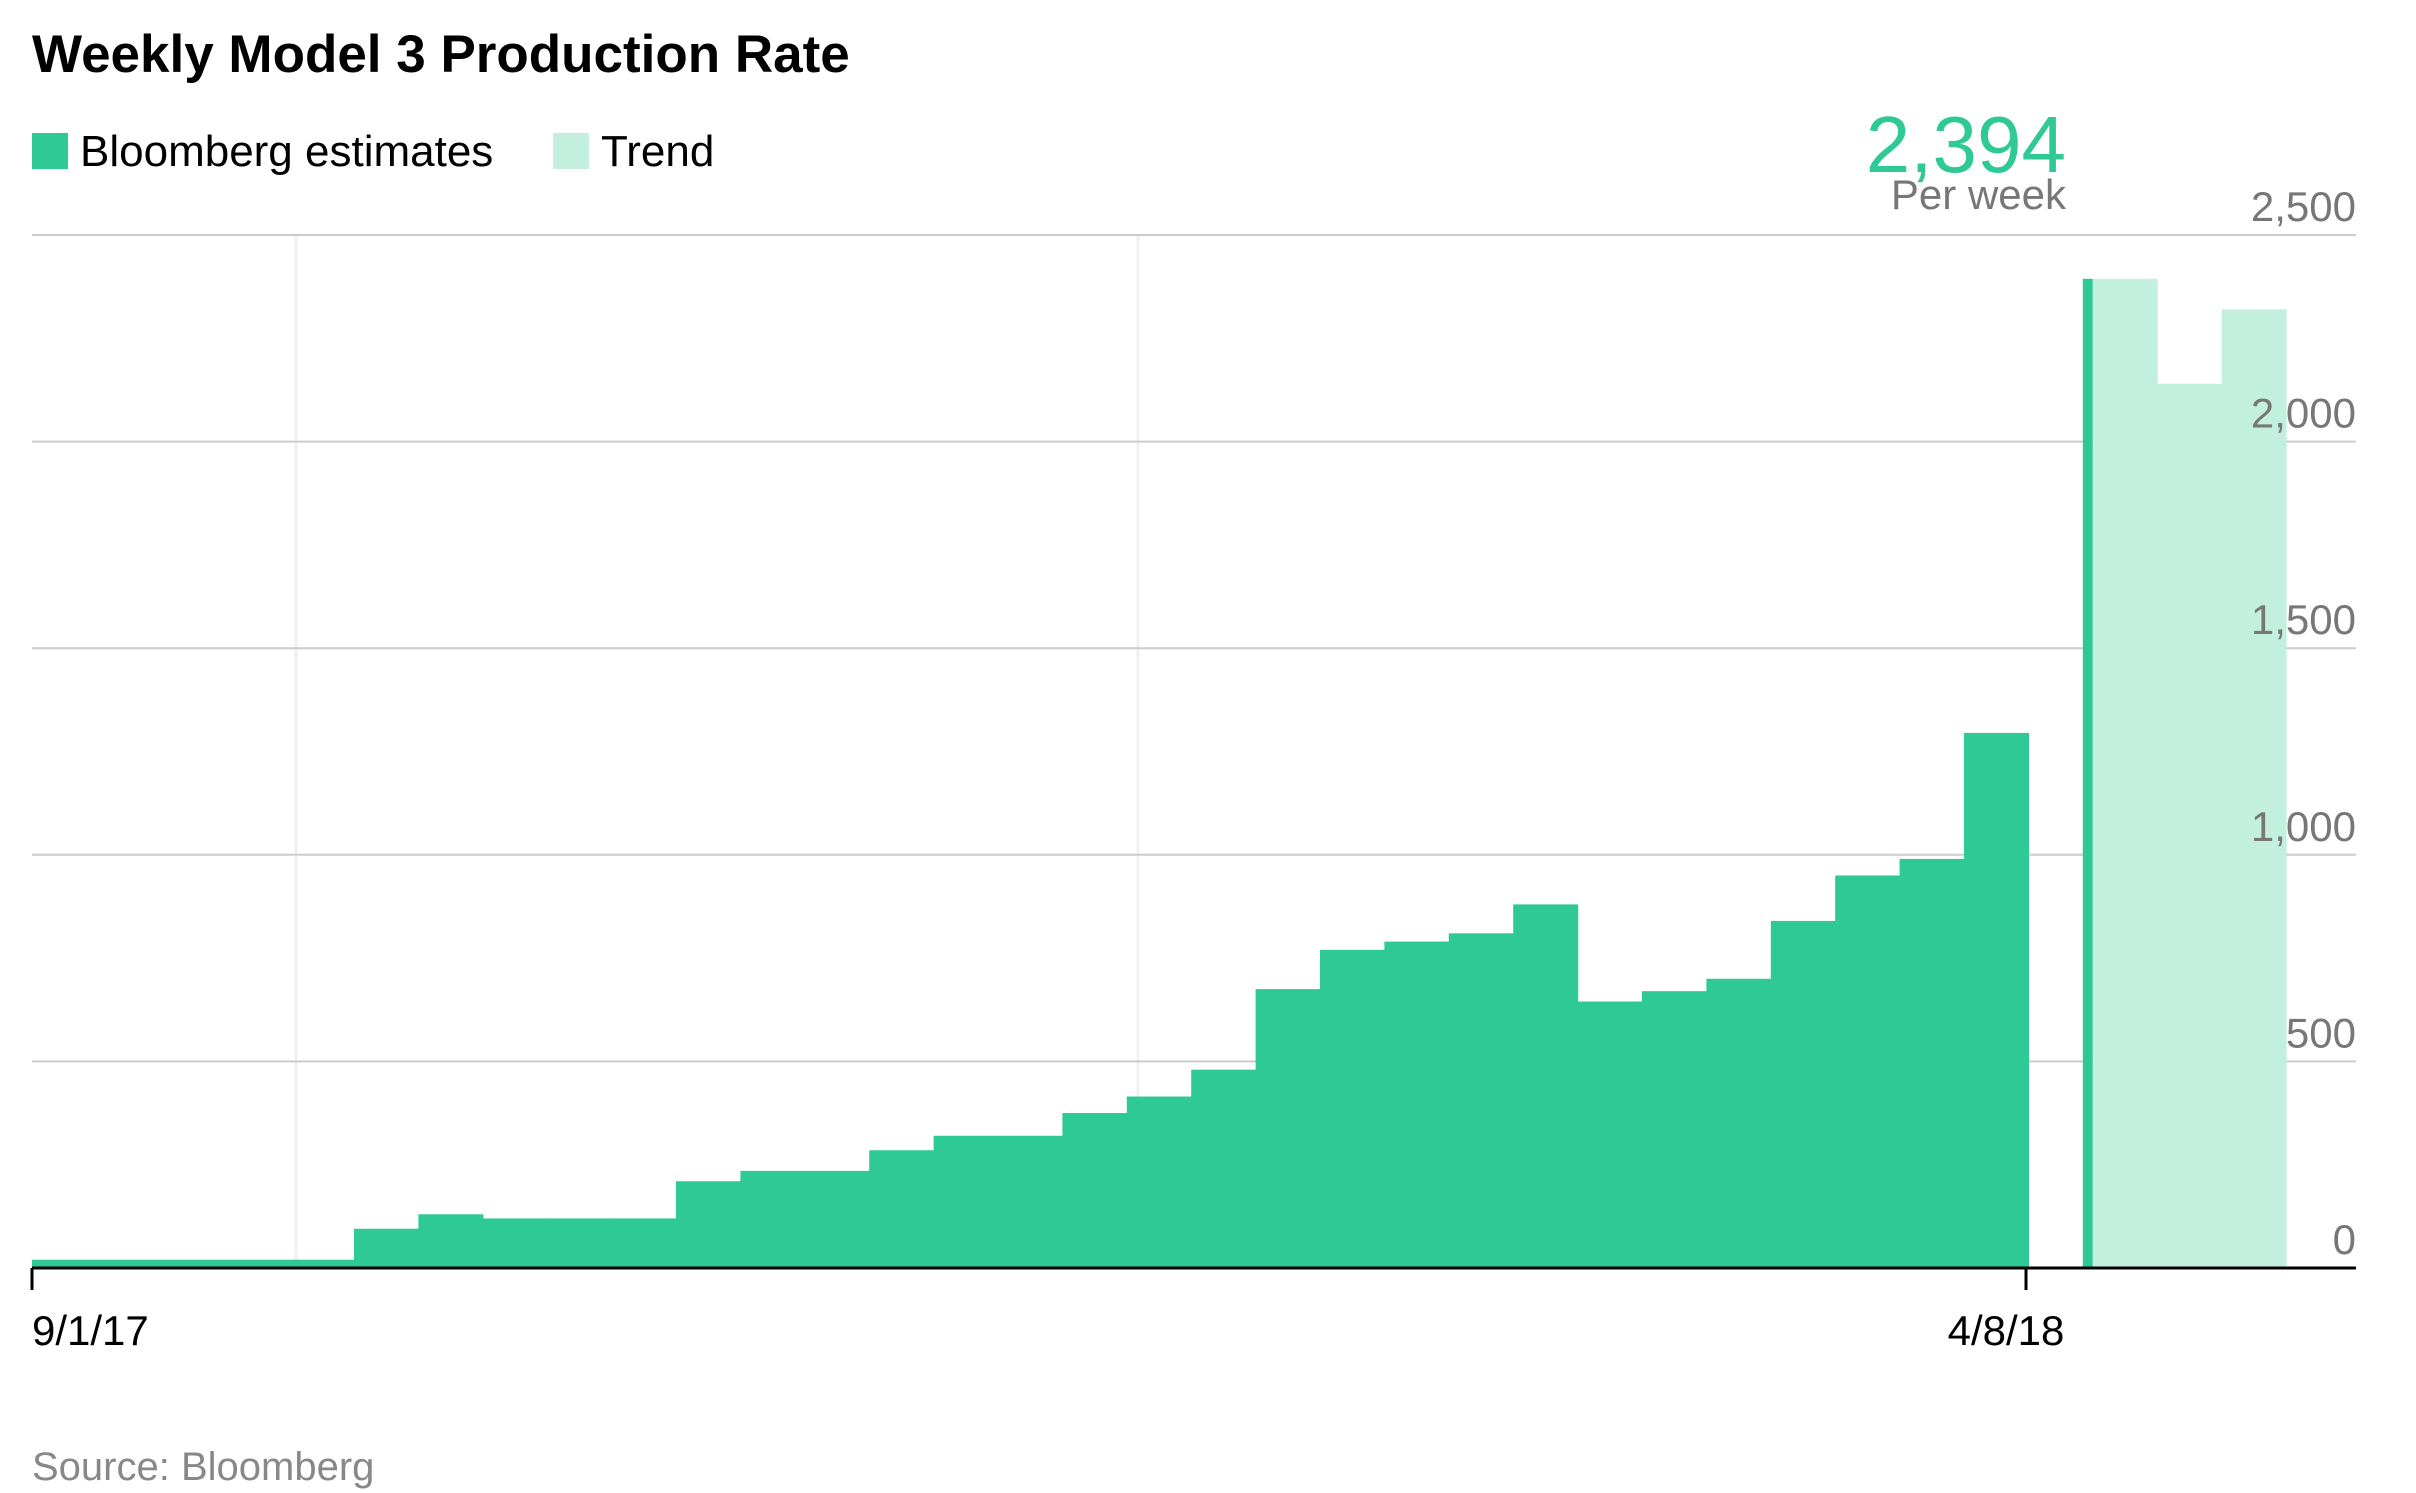 This screenshot has width=2416, height=1493. What do you see at coordinates (90, 1330) in the screenshot?
I see `x-tick-label-0: 9/1/17` at bounding box center [90, 1330].